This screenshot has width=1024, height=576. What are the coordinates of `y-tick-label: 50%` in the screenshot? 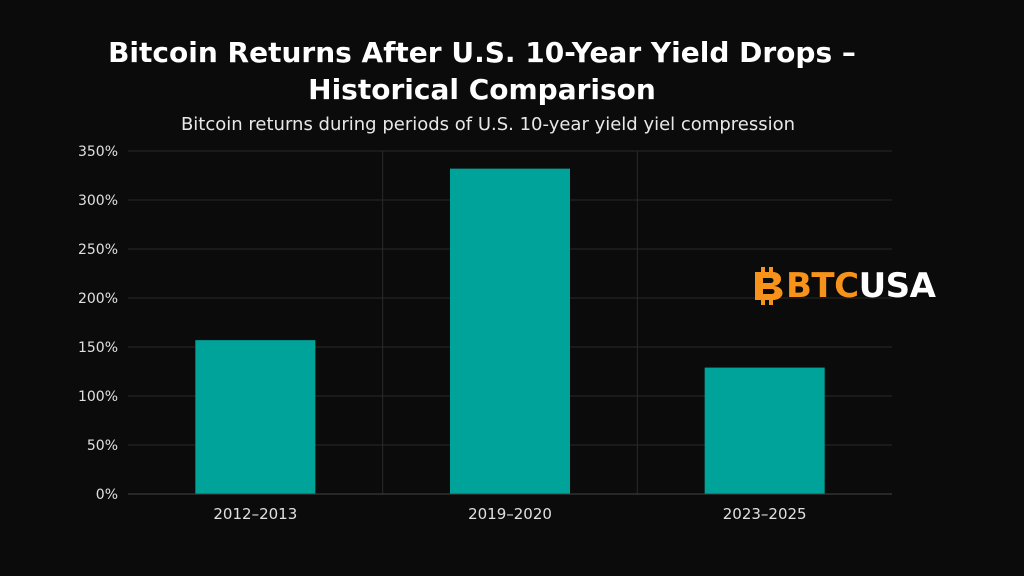 It's located at (102, 446).